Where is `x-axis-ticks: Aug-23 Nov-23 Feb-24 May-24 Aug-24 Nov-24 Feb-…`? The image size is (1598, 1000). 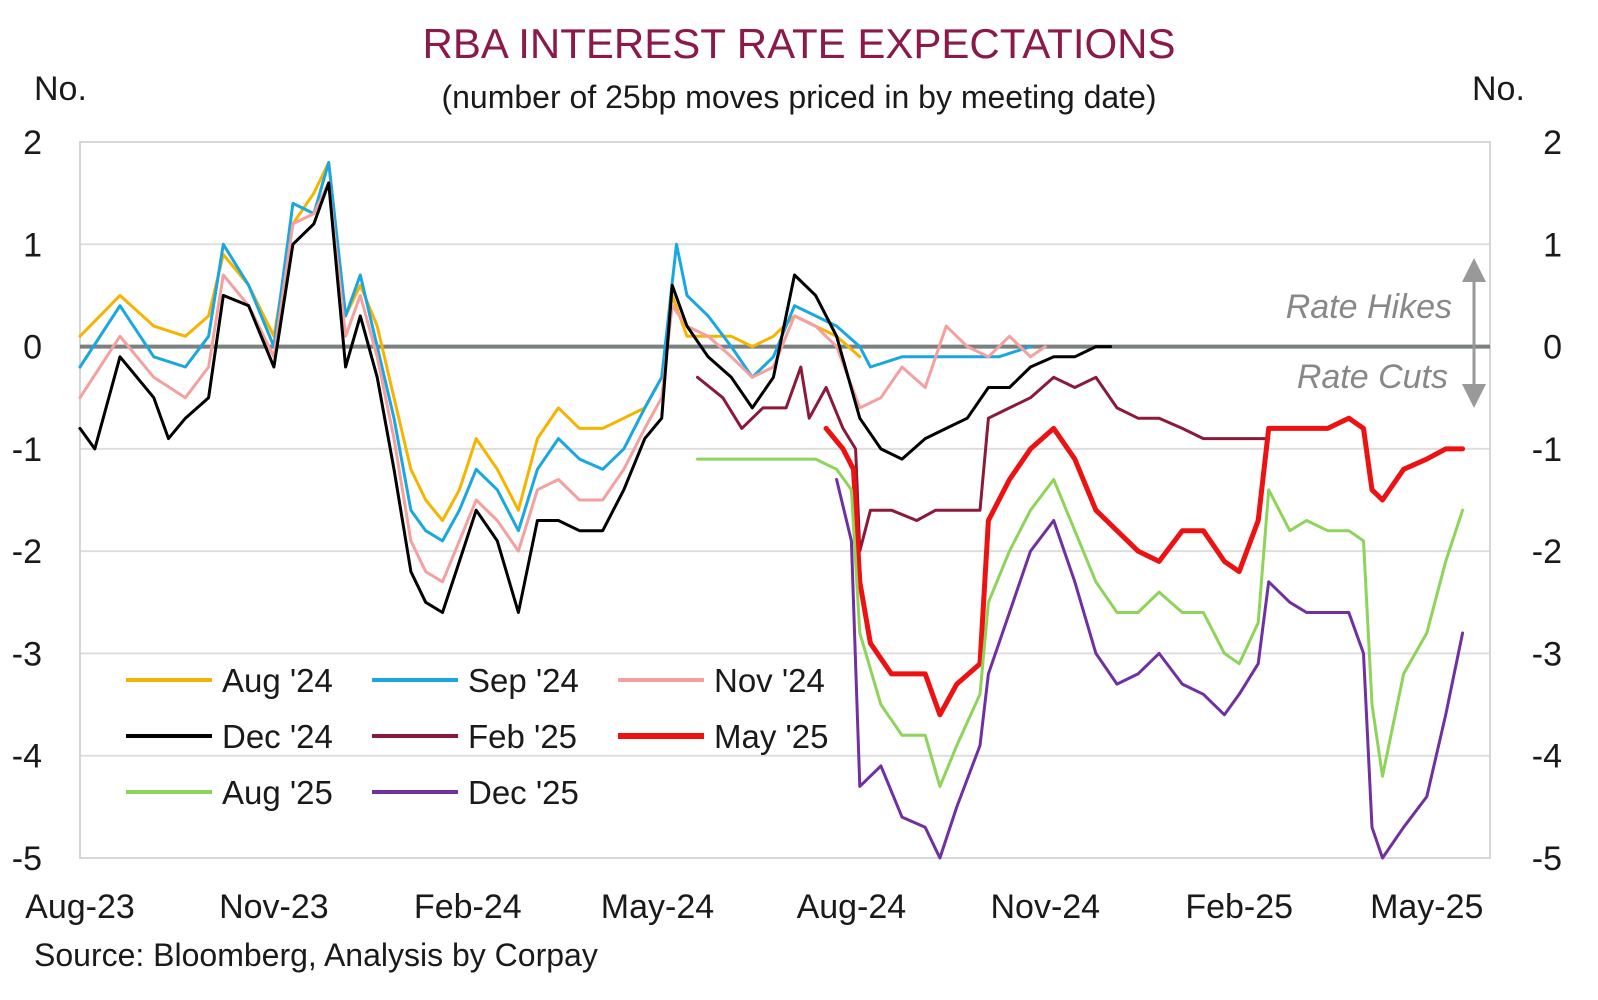
x-axis-ticks: Aug-23 Nov-23 Feb-24 May-24 Aug-24 Nov-24 Feb-… is located at coordinates (754, 907).